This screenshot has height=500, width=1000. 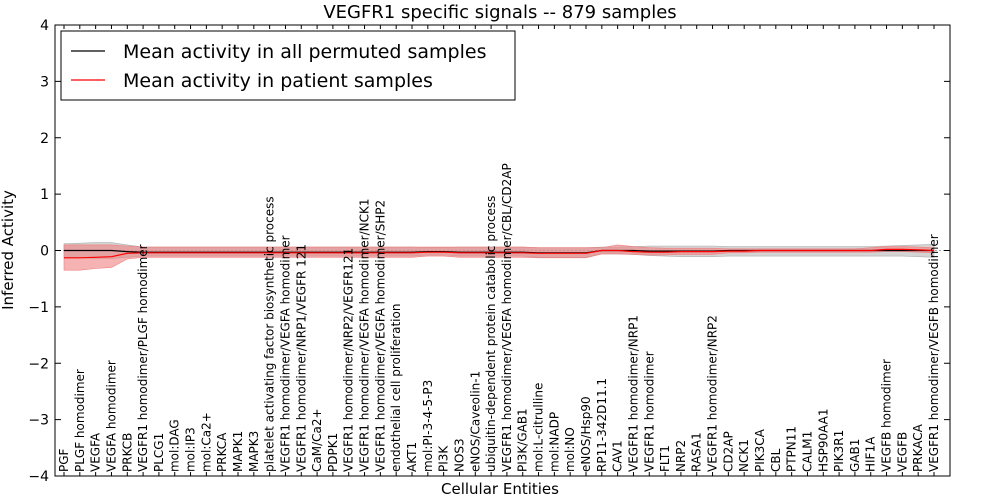 What do you see at coordinates (285, 353) in the screenshot?
I see `category-label: VEGFR1 homodimer/VEGFA homodimer` at bounding box center [285, 353].